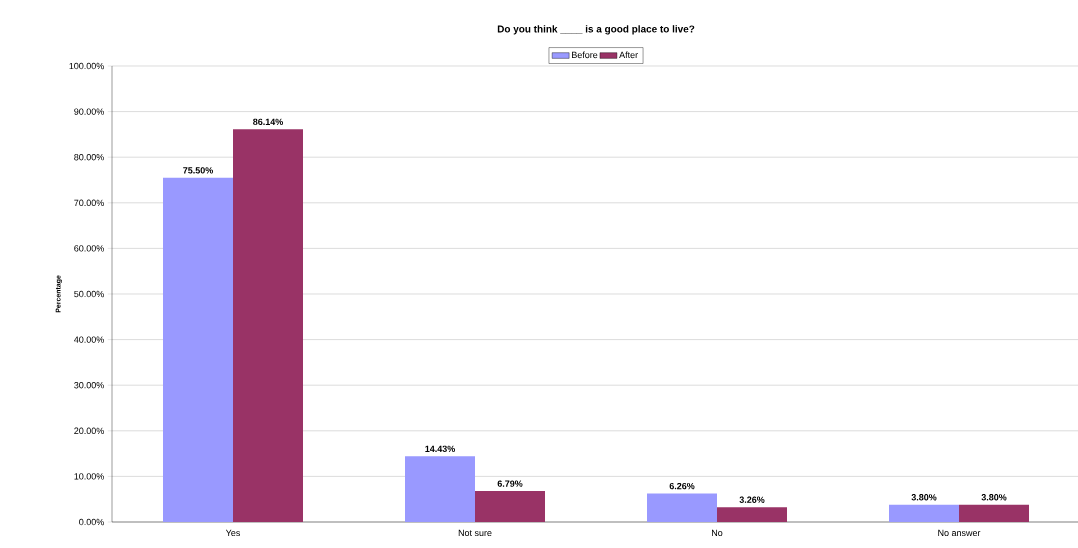 The height and width of the screenshot is (548, 1078). Describe the element at coordinates (89, 430) in the screenshot. I see `y-tick-label: 20.00%` at that location.